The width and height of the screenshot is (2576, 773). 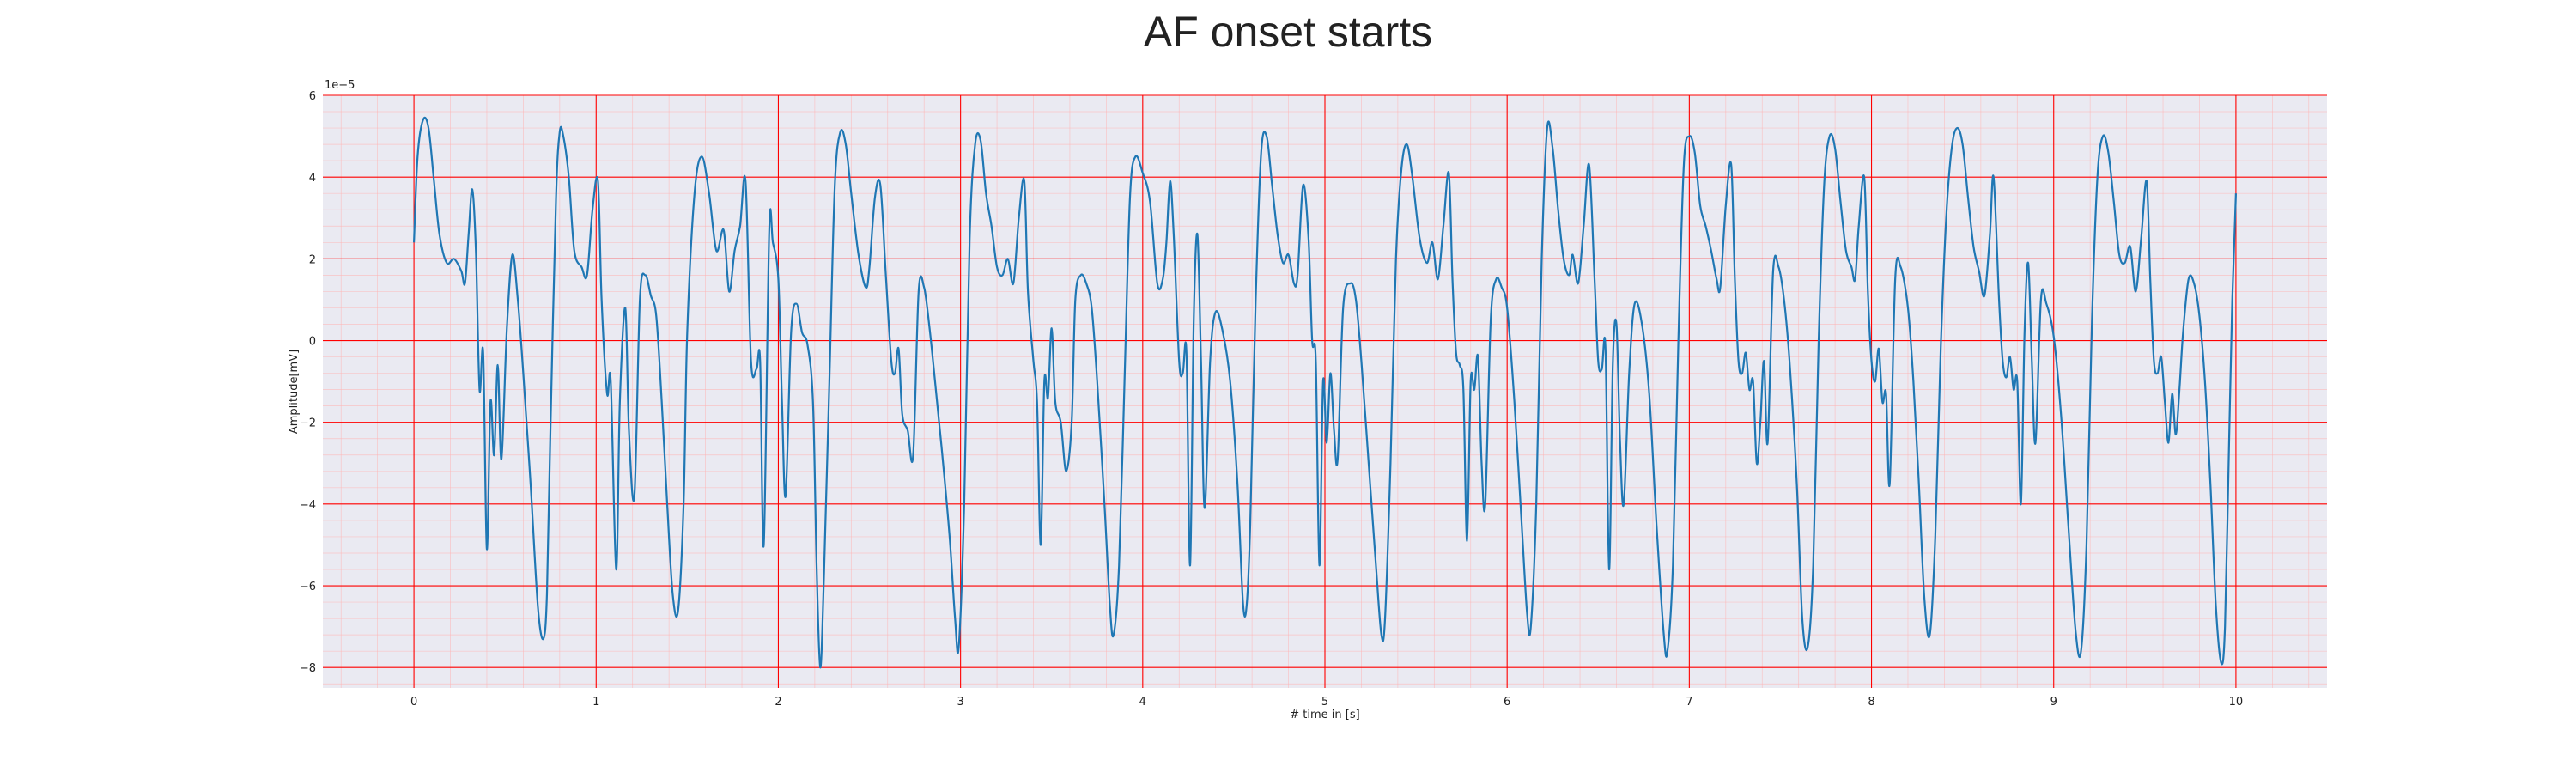 What do you see at coordinates (312, 178) in the screenshot?
I see `y-tick-label: 4` at bounding box center [312, 178].